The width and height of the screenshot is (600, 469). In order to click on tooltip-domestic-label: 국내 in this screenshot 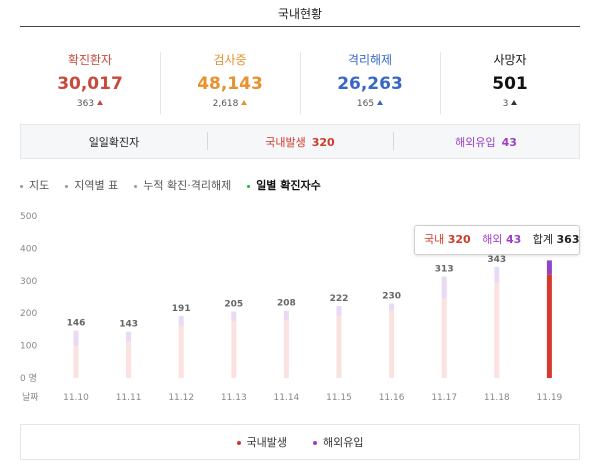, I will do `click(434, 239)`.